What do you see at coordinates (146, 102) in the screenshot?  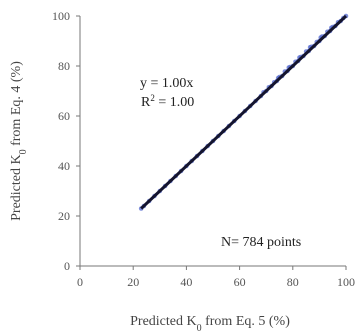 I see `r-squared-base: R` at bounding box center [146, 102].